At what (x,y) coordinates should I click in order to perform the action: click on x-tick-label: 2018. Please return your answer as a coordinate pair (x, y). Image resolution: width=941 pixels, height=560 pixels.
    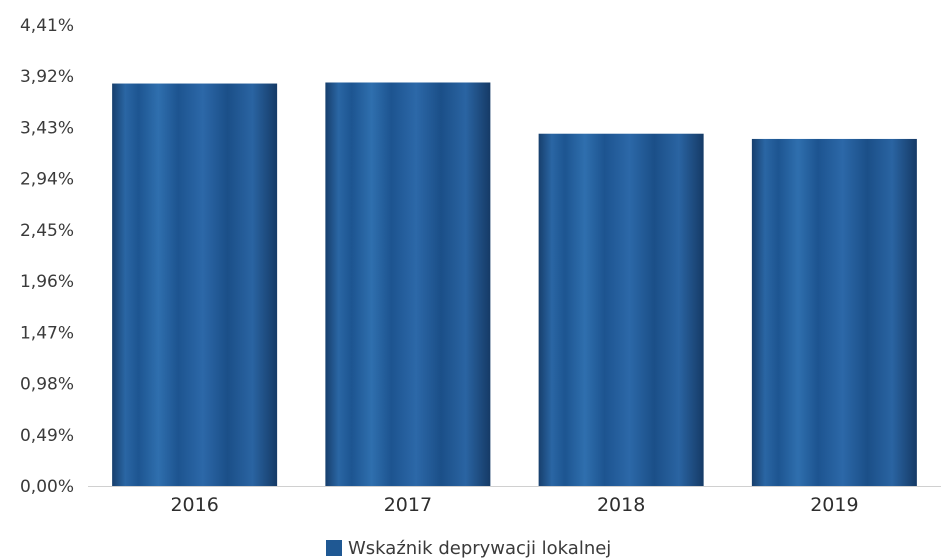
    Looking at the image, I should click on (621, 505).